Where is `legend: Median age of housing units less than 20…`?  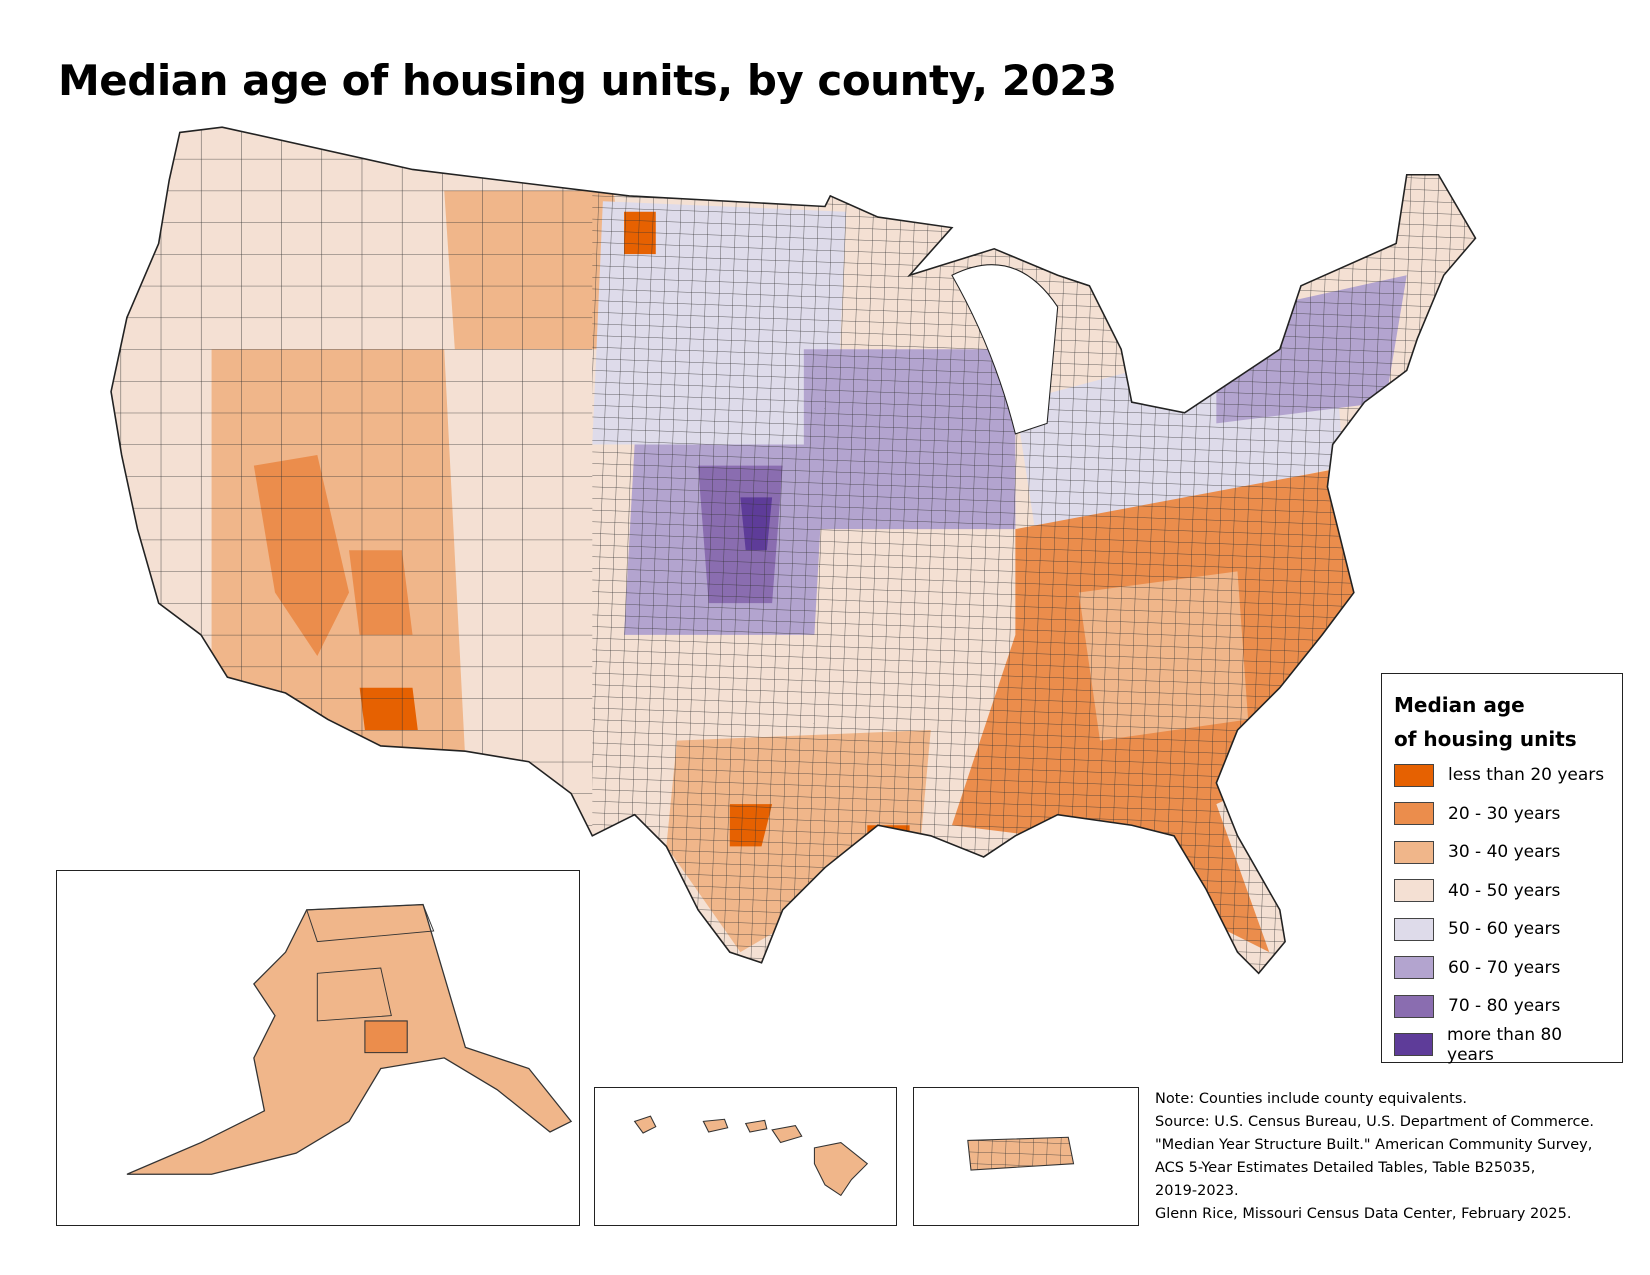 legend: Median age of housing units less than 20… is located at coordinates (1502, 869).